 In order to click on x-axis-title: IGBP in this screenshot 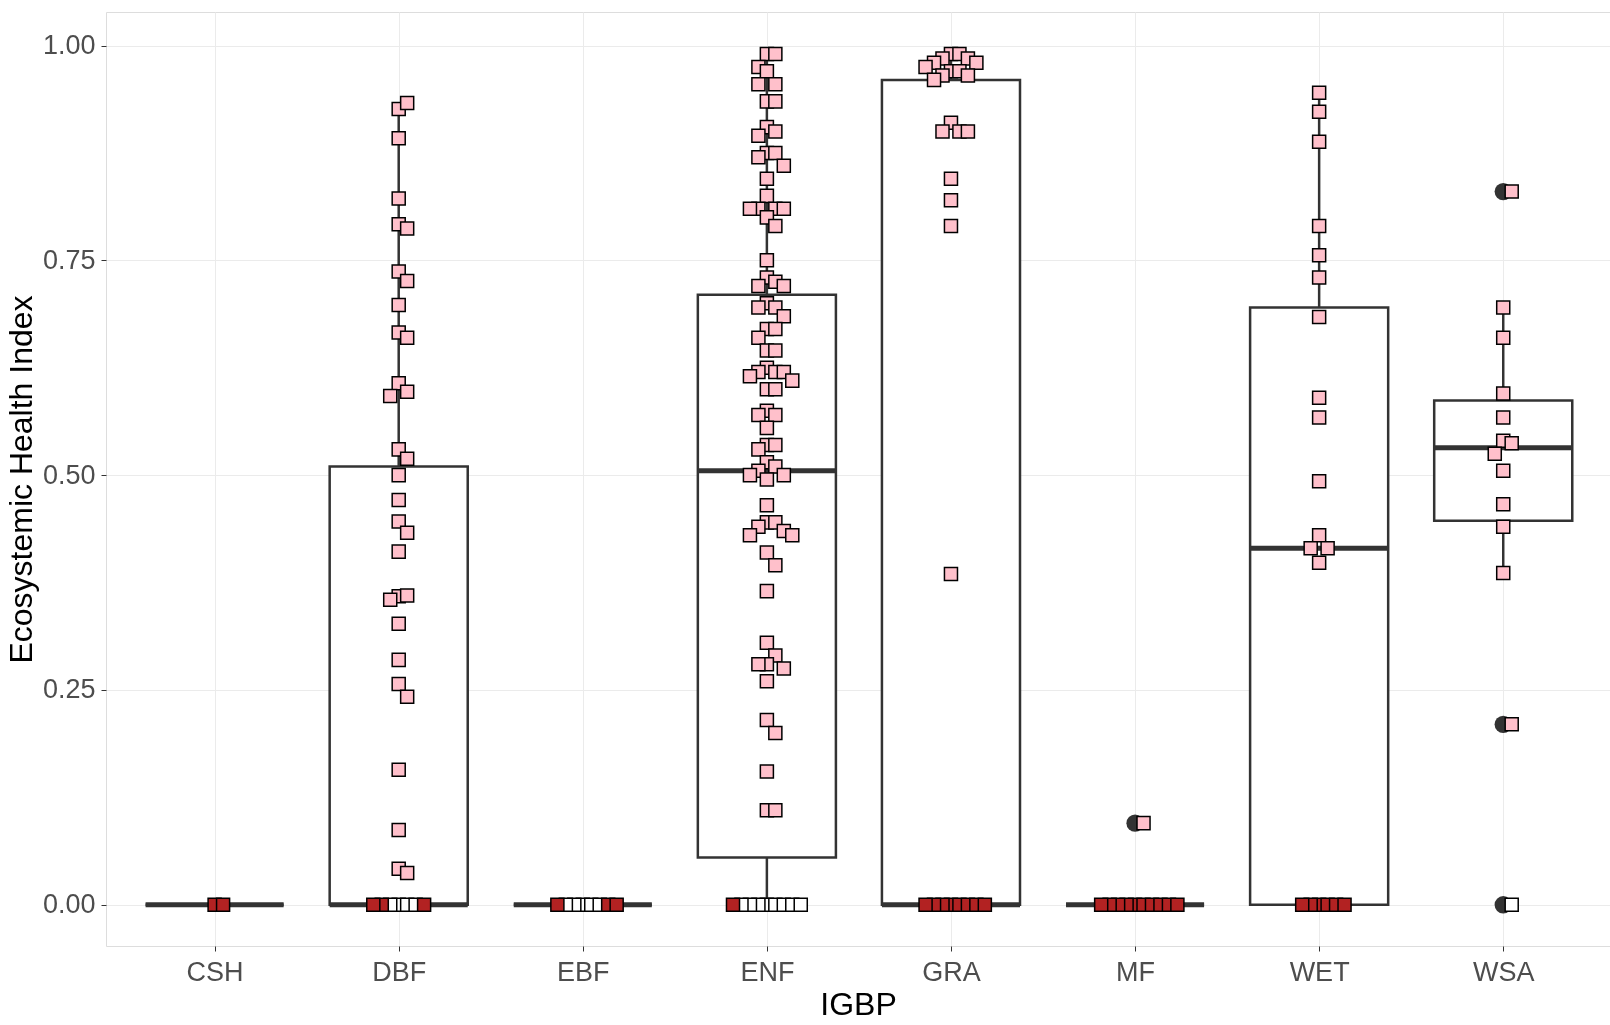, I will do `click(858, 1003)`.